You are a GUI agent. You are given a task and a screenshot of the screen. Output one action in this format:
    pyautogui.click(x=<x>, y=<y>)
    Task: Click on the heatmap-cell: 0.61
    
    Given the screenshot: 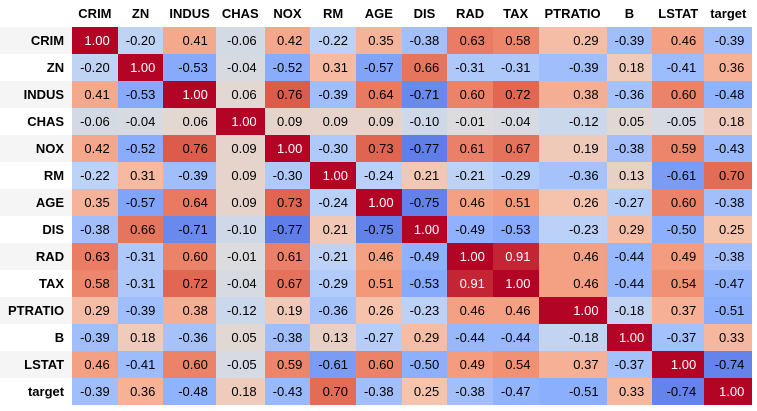 What is the action you would take?
    pyautogui.click(x=287, y=256)
    